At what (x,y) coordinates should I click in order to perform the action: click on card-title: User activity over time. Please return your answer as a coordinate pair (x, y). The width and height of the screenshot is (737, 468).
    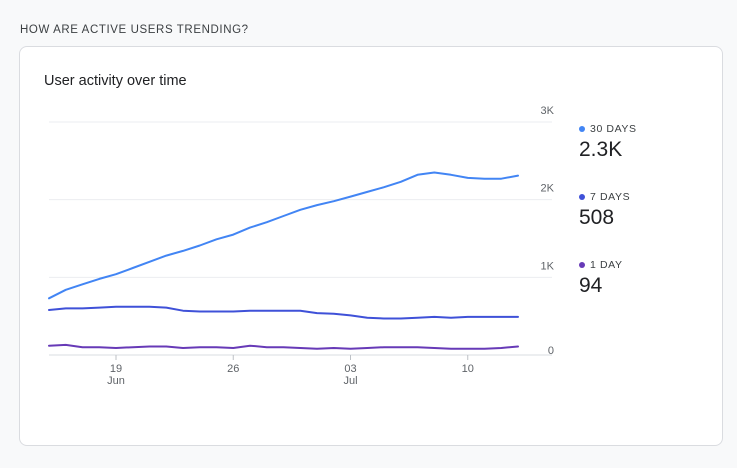
    Looking at the image, I should click on (115, 81).